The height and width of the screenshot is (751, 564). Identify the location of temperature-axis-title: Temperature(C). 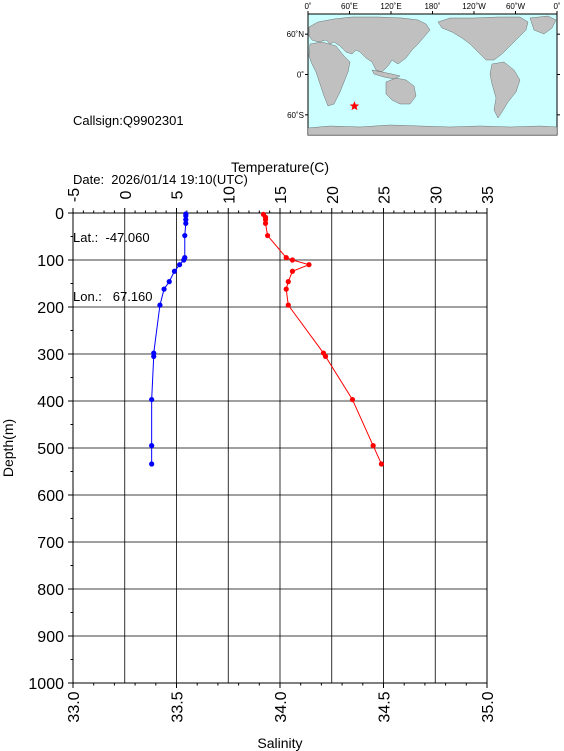
(280, 167).